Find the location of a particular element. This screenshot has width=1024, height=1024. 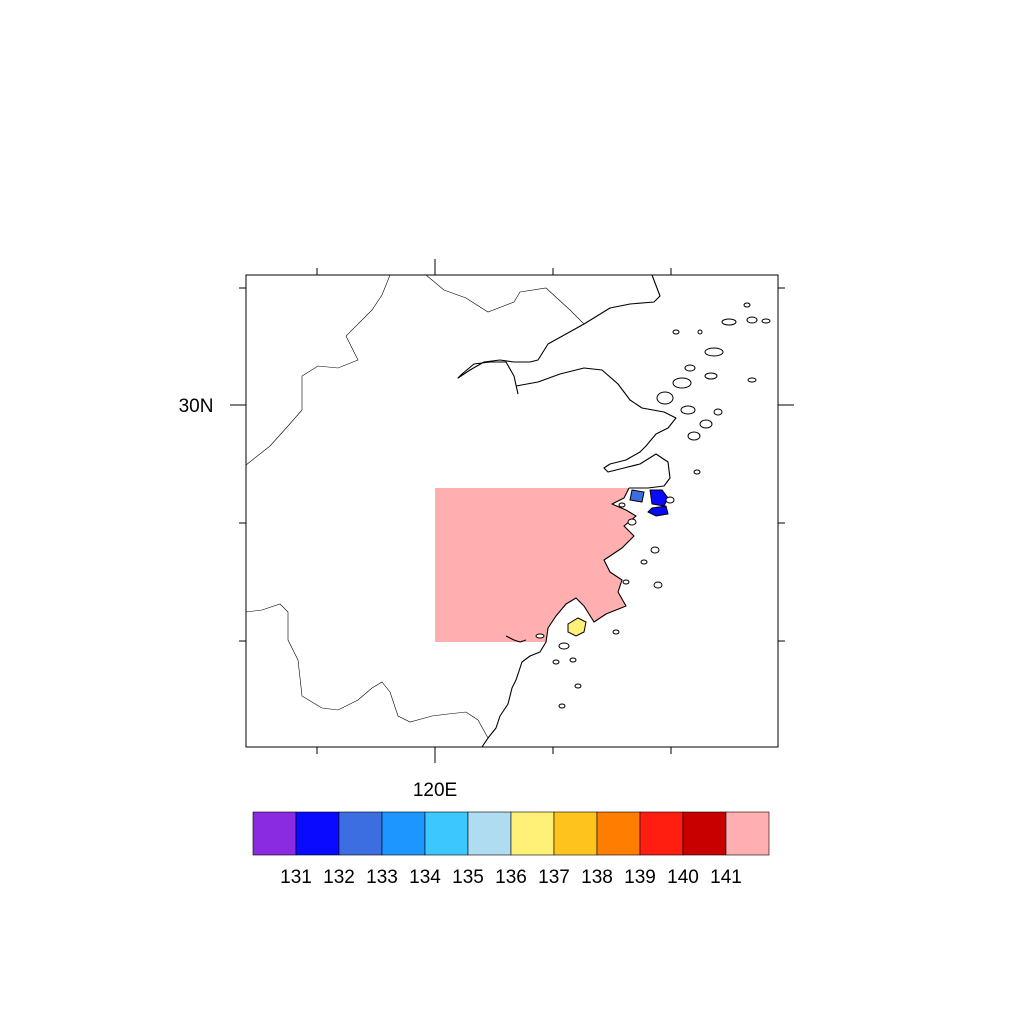

island-yellow is located at coordinates (577, 627).